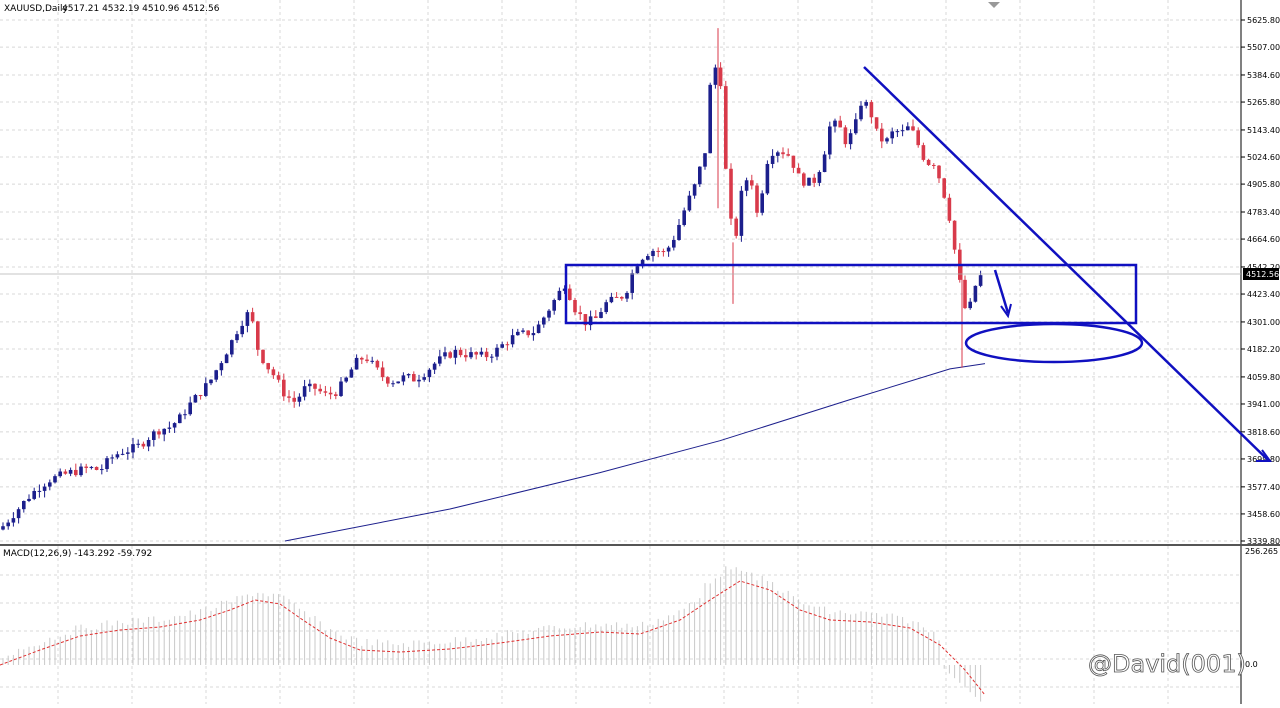  Describe the element at coordinates (1054, 343) in the screenshot. I see `target-ellipse` at that location.